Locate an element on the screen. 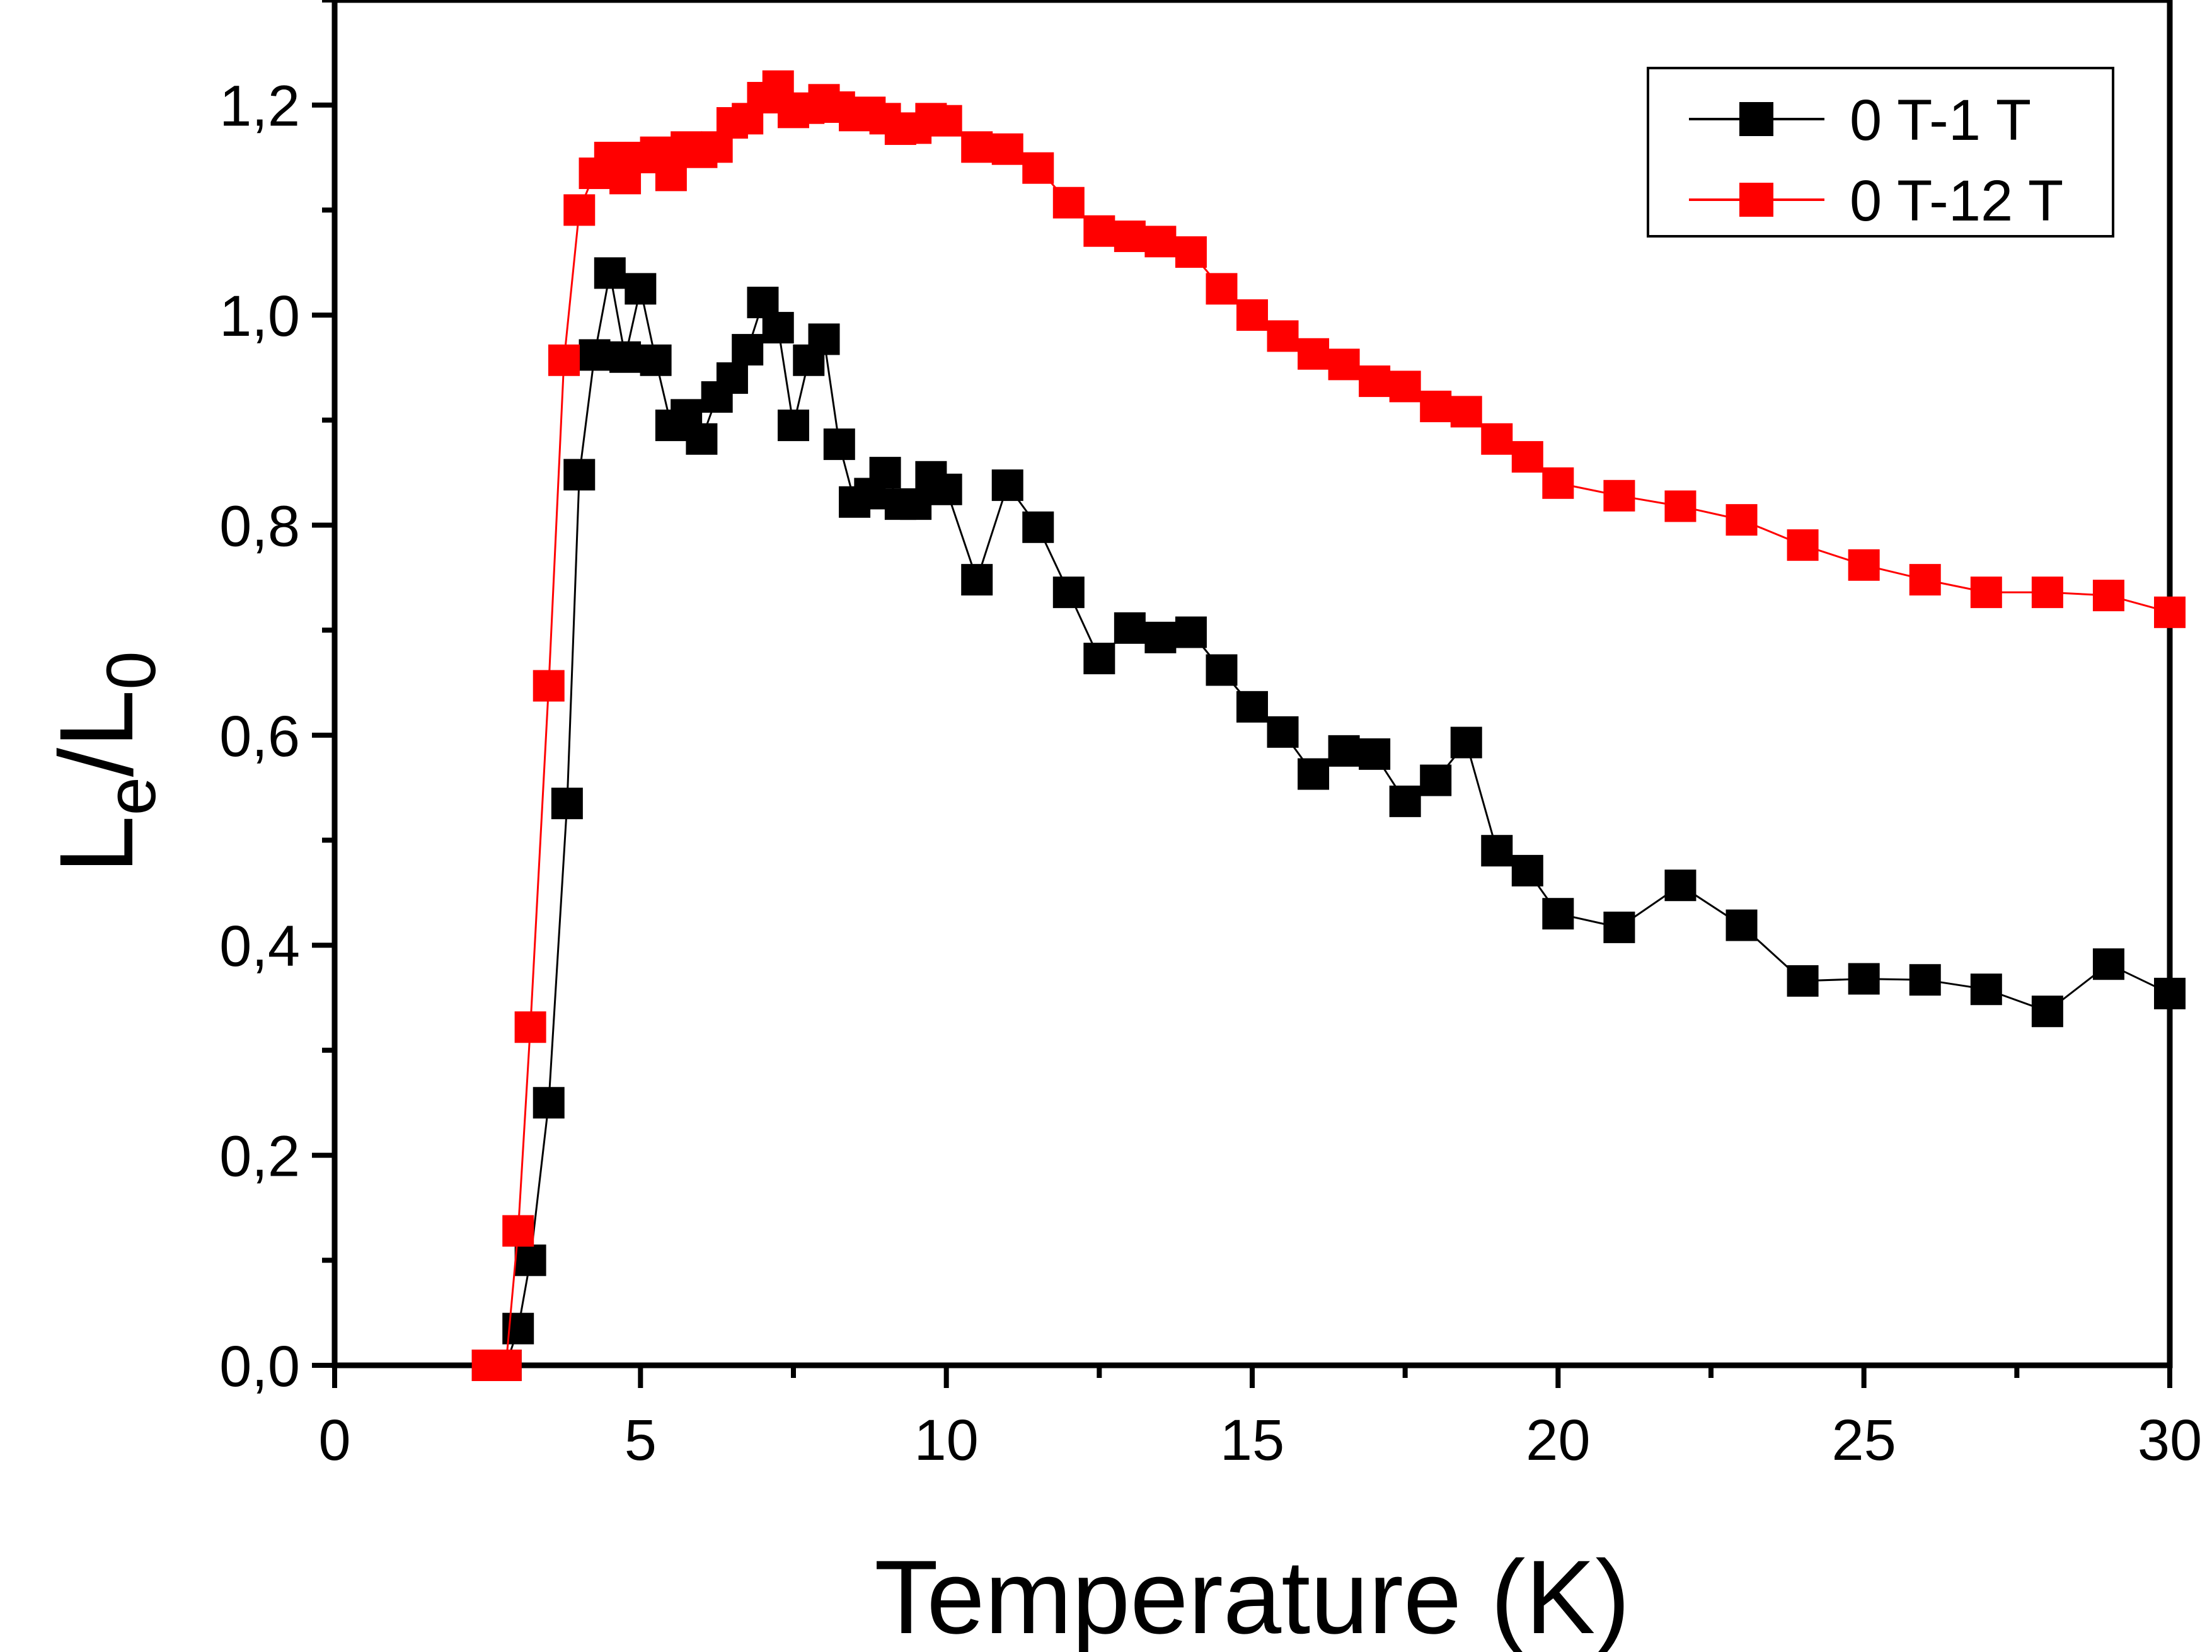  x-tick-label: 25 is located at coordinates (1863, 1440).